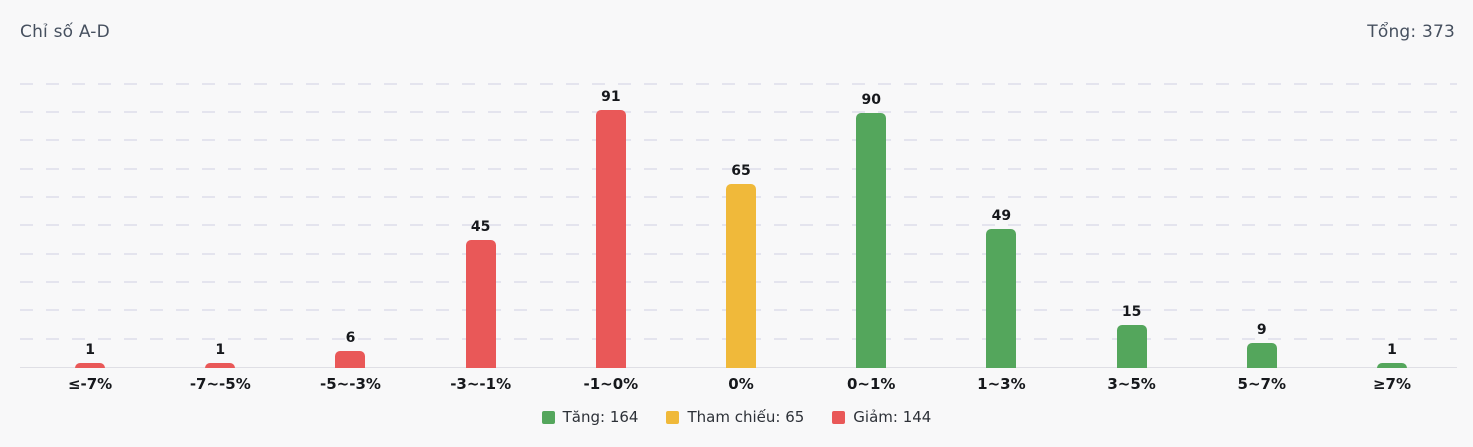 The width and height of the screenshot is (1473, 447). What do you see at coordinates (1131, 312) in the screenshot?
I see `bar-value-label: 15` at bounding box center [1131, 312].